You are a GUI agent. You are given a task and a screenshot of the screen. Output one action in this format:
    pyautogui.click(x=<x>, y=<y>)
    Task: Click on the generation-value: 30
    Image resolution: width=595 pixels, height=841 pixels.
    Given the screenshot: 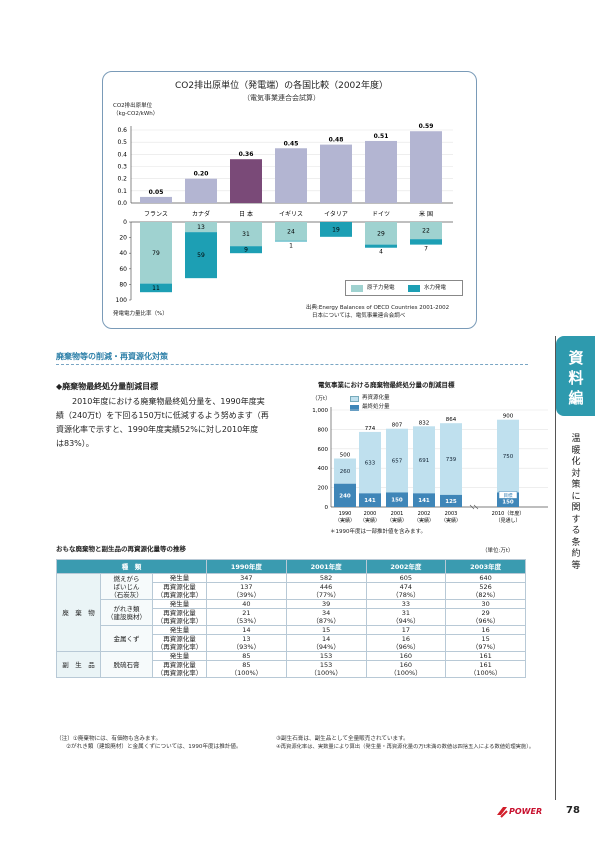 What is the action you would take?
    pyautogui.click(x=485, y=604)
    